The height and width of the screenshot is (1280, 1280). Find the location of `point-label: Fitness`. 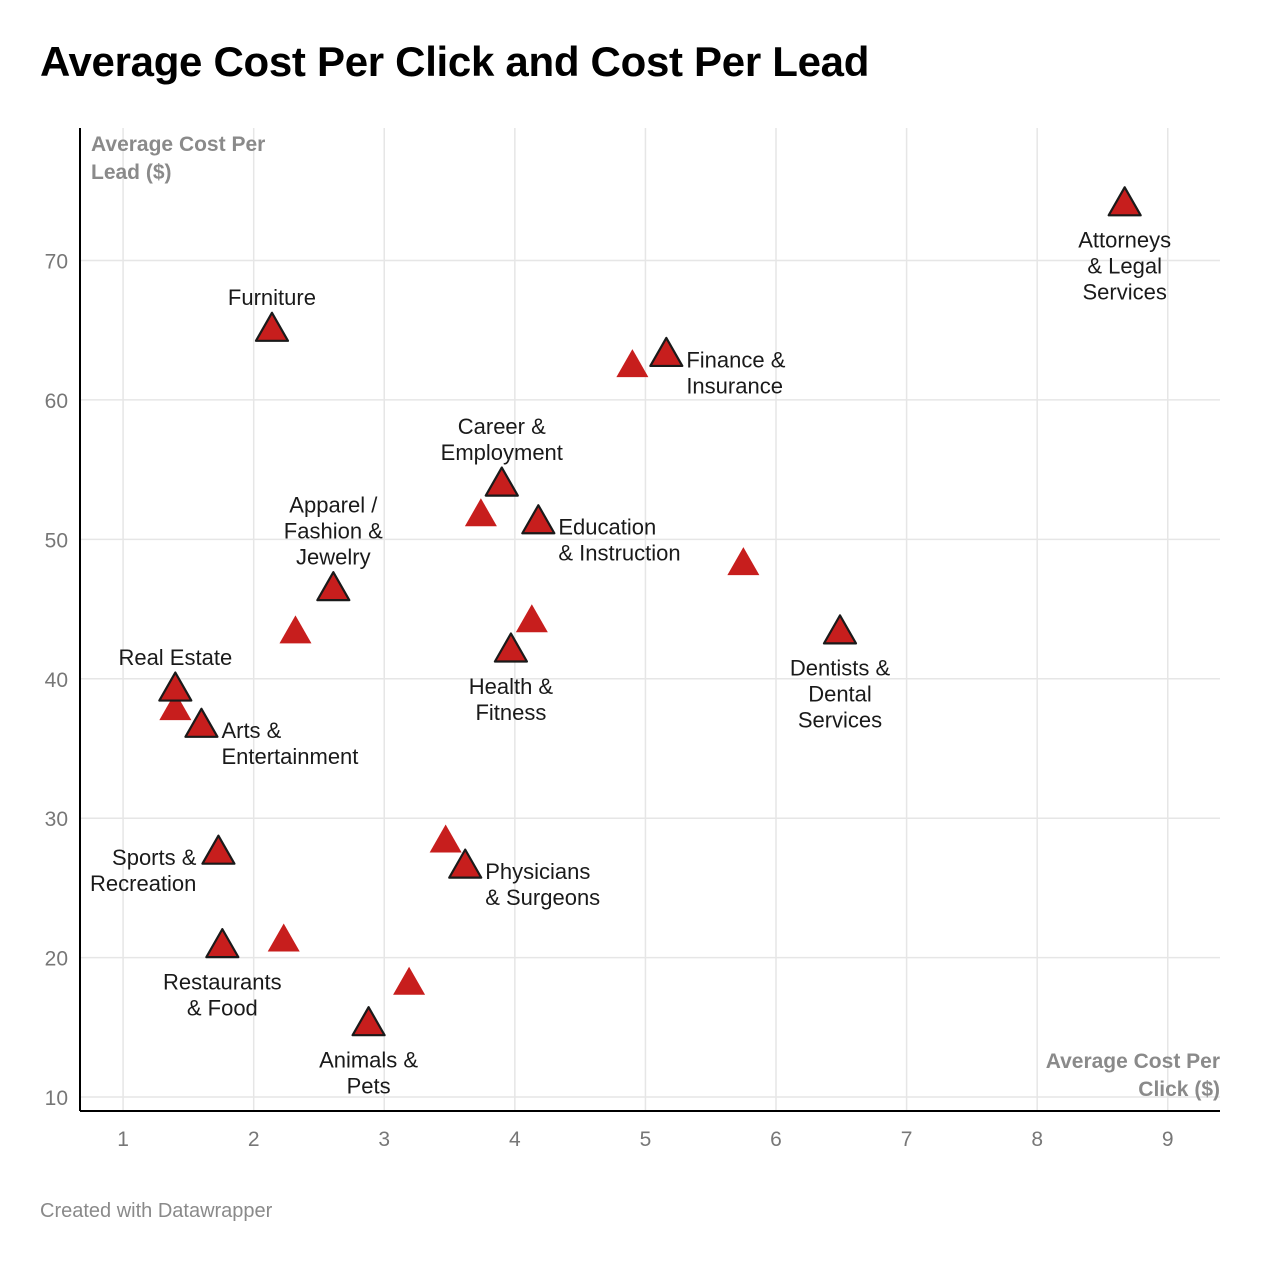

point-label: Fitness is located at coordinates (510, 712).